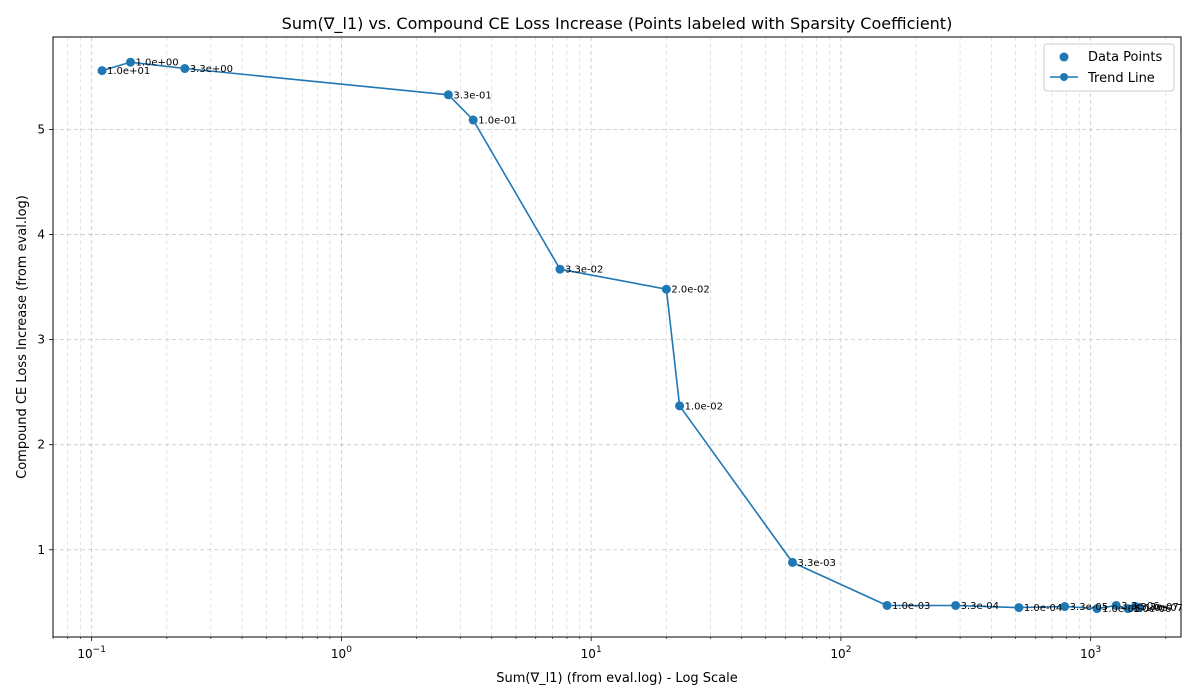 The width and height of the screenshot is (1200, 700). Describe the element at coordinates (1121, 78) in the screenshot. I see `legend-label-trend-line: Trend Line` at that location.